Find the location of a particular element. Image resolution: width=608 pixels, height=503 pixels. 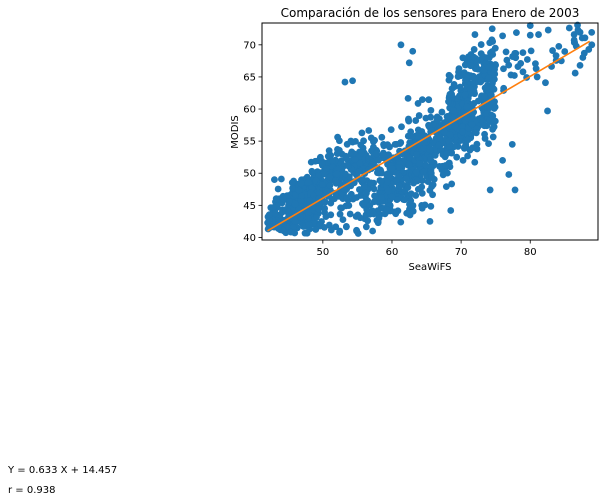

y-tick-label: 50 is located at coordinates (249, 174).